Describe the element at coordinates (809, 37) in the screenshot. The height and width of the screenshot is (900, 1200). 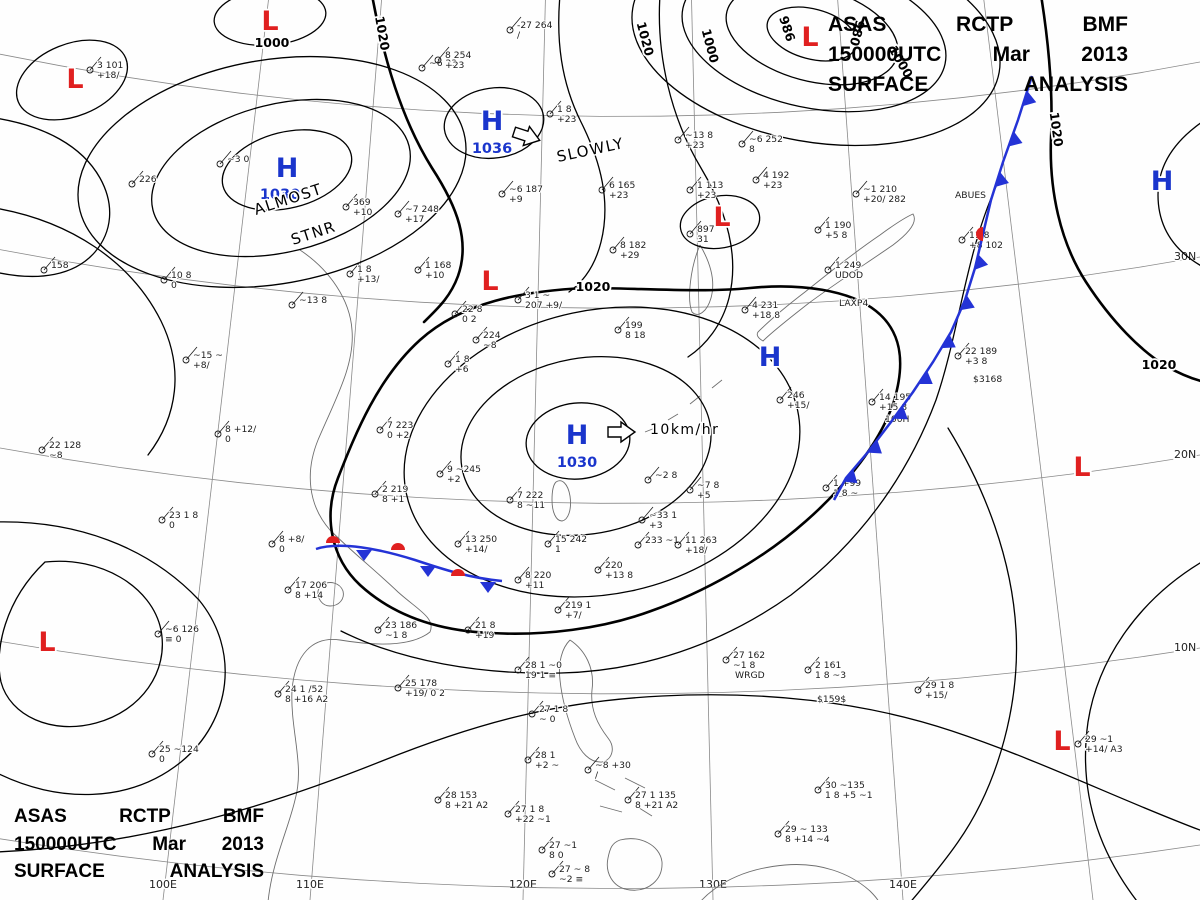
I see `low-symbol: L` at that location.